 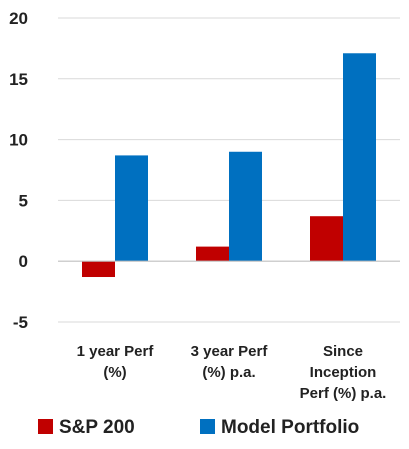 I want to click on x-category-label: 3 year Perf, so click(x=230, y=351).